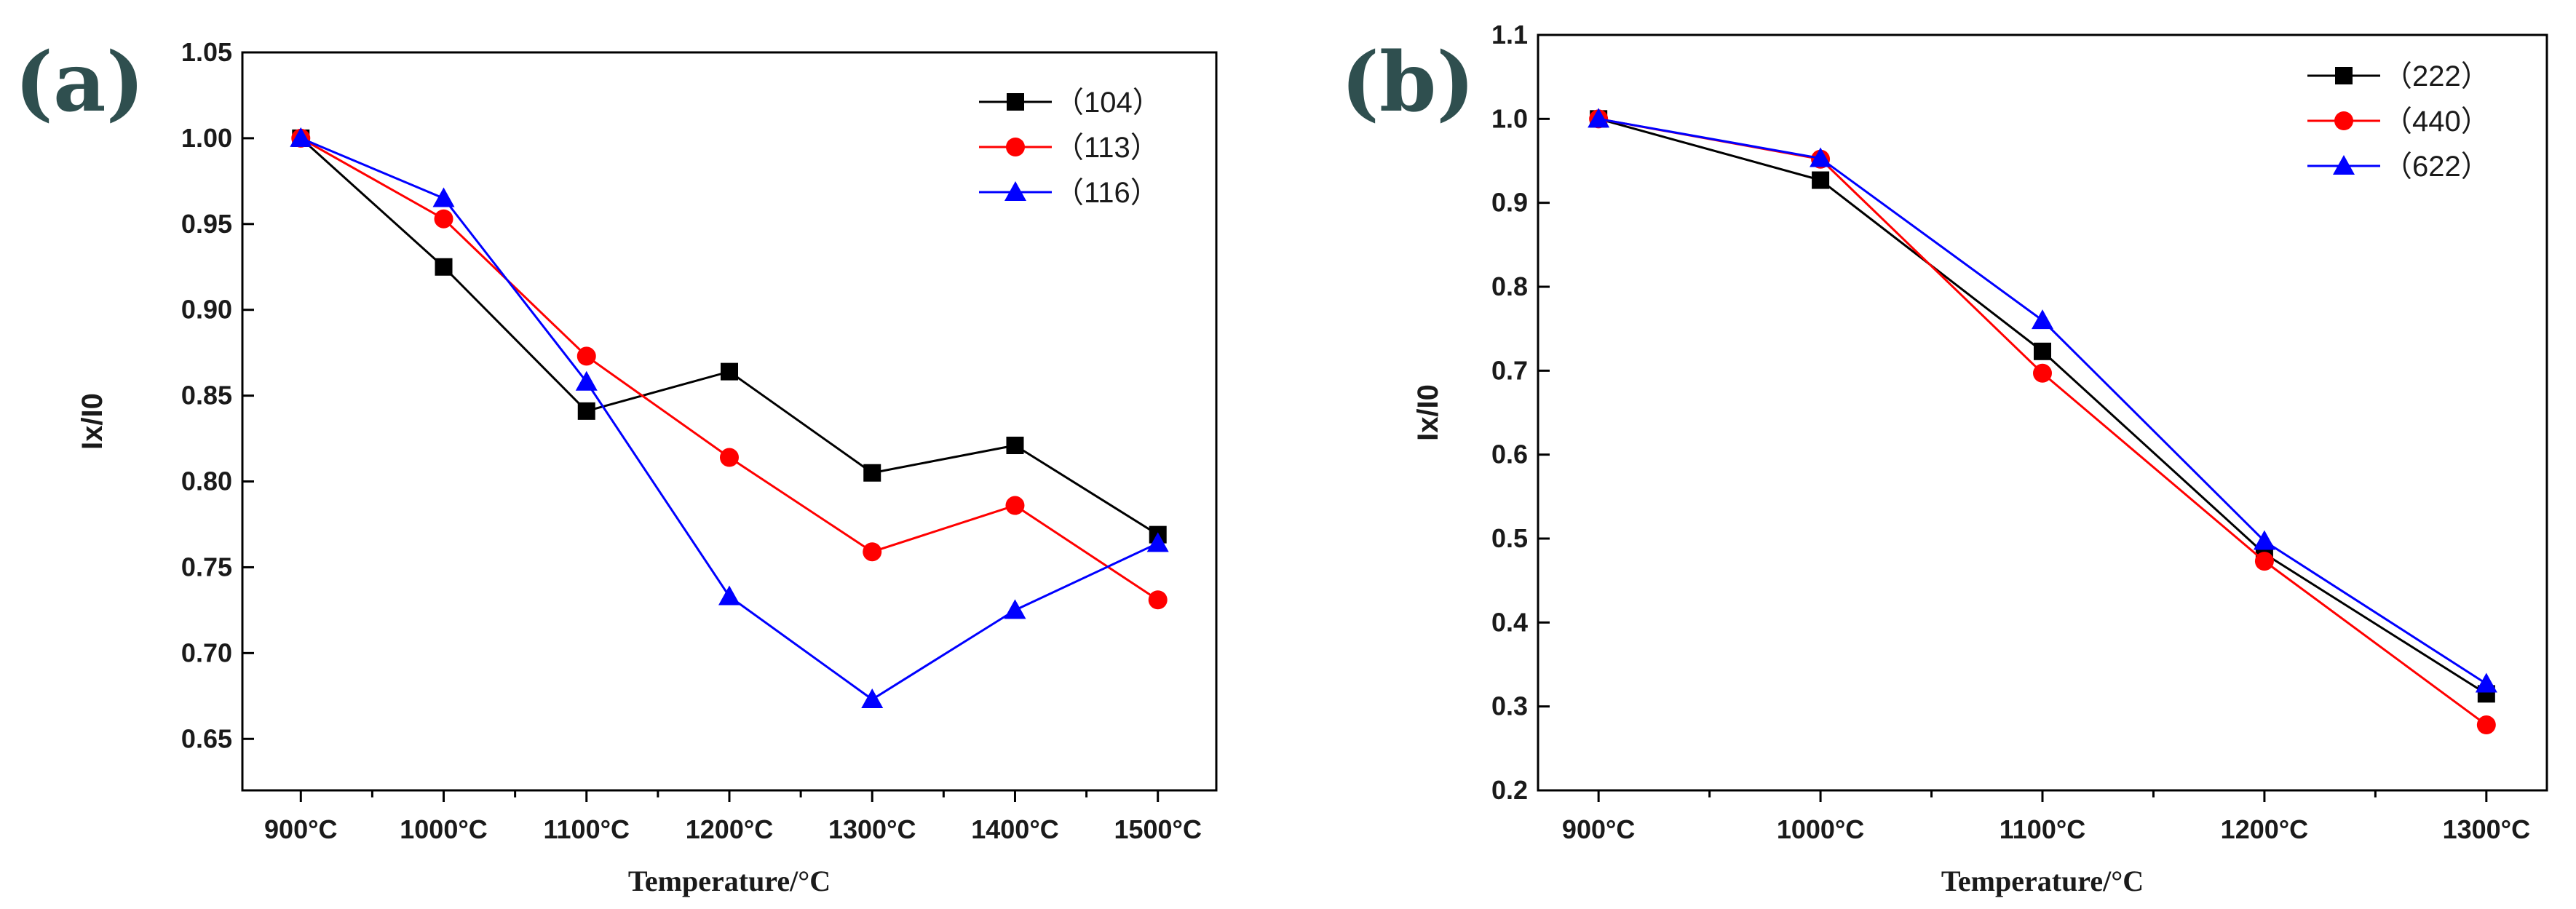  What do you see at coordinates (80, 82) in the screenshot?
I see `panel-label: (a)` at bounding box center [80, 82].